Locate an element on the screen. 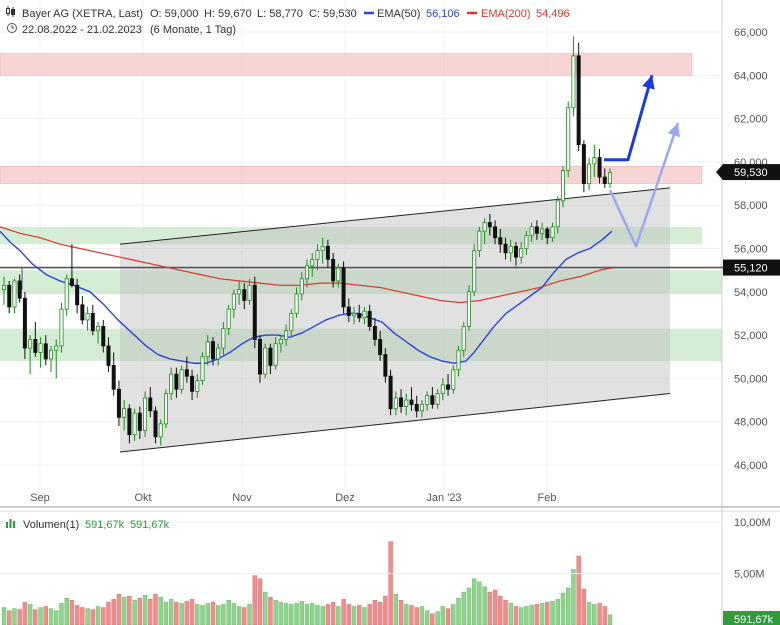 The height and width of the screenshot is (625, 780). volume-last-label: 591,67k is located at coordinates (754, 619).